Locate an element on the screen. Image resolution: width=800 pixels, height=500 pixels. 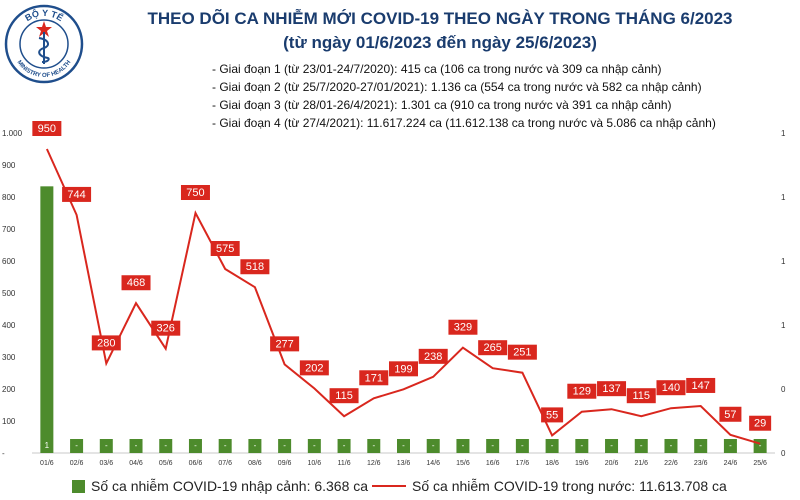
legend-bar-swatch is located at coordinates (78, 486).